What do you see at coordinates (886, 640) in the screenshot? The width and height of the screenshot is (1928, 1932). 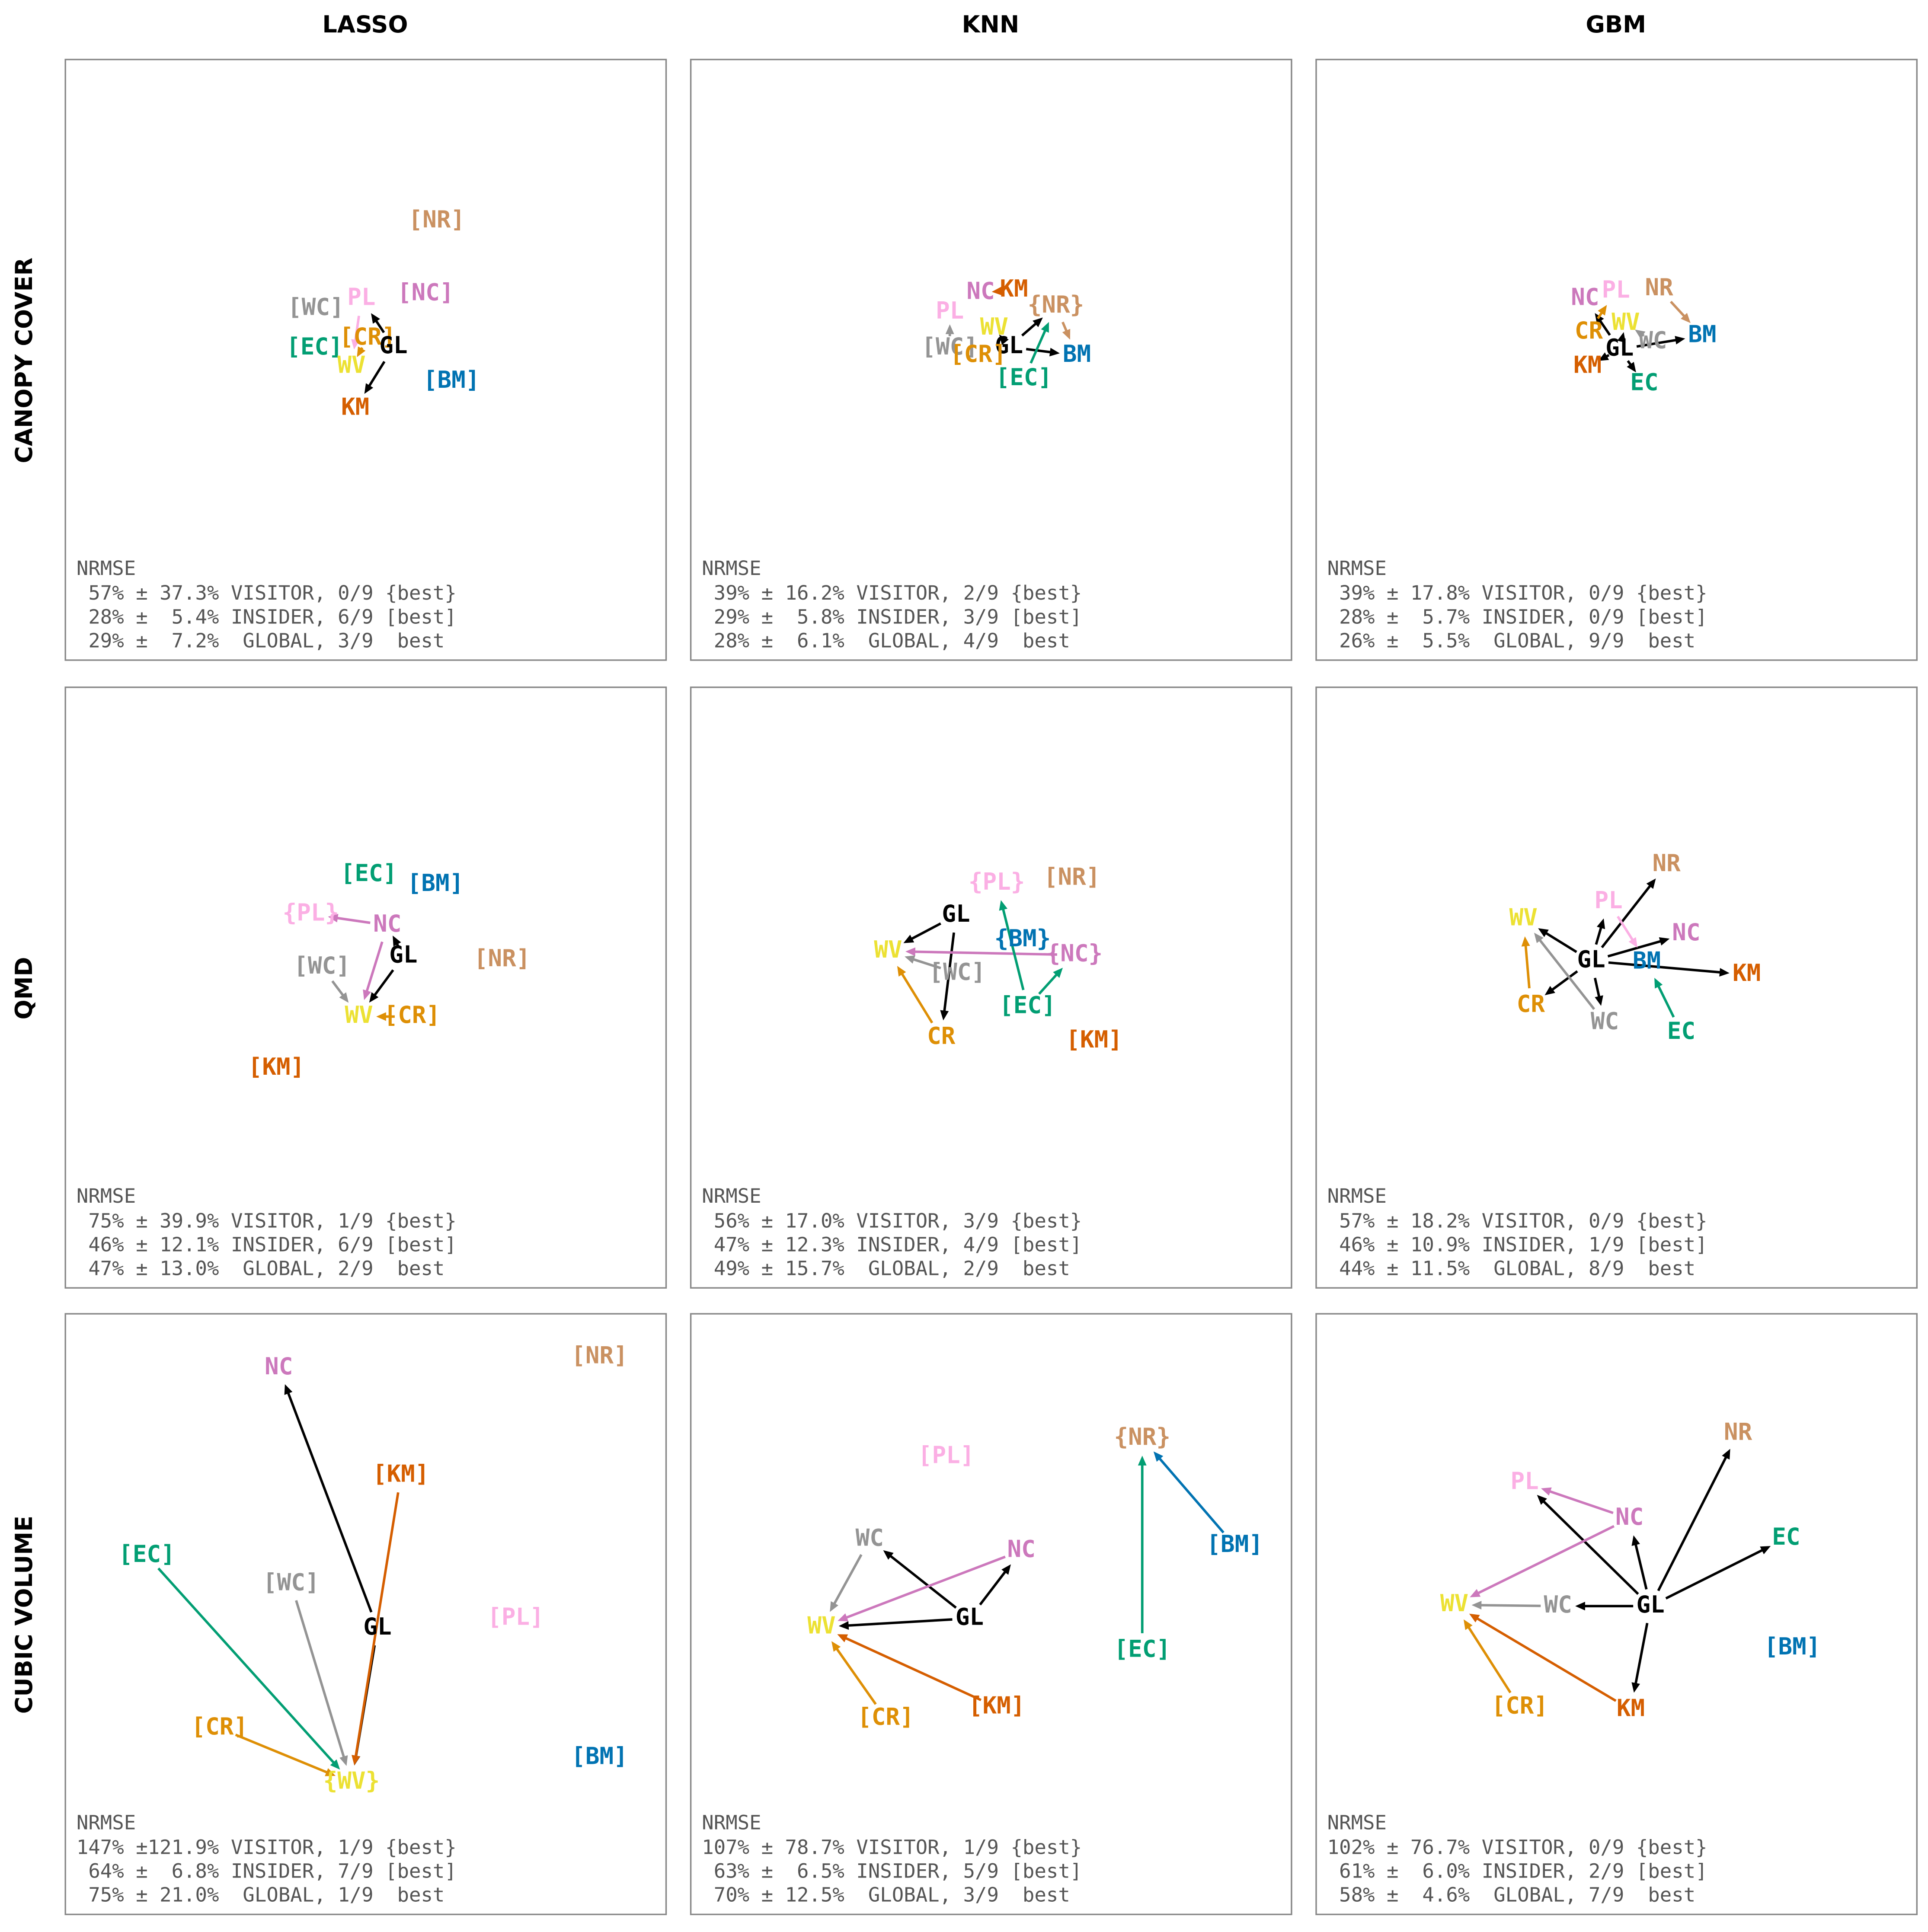 I see `metric-line: 28% ± 6.1% GLOBAL, 4/9 best` at bounding box center [886, 640].